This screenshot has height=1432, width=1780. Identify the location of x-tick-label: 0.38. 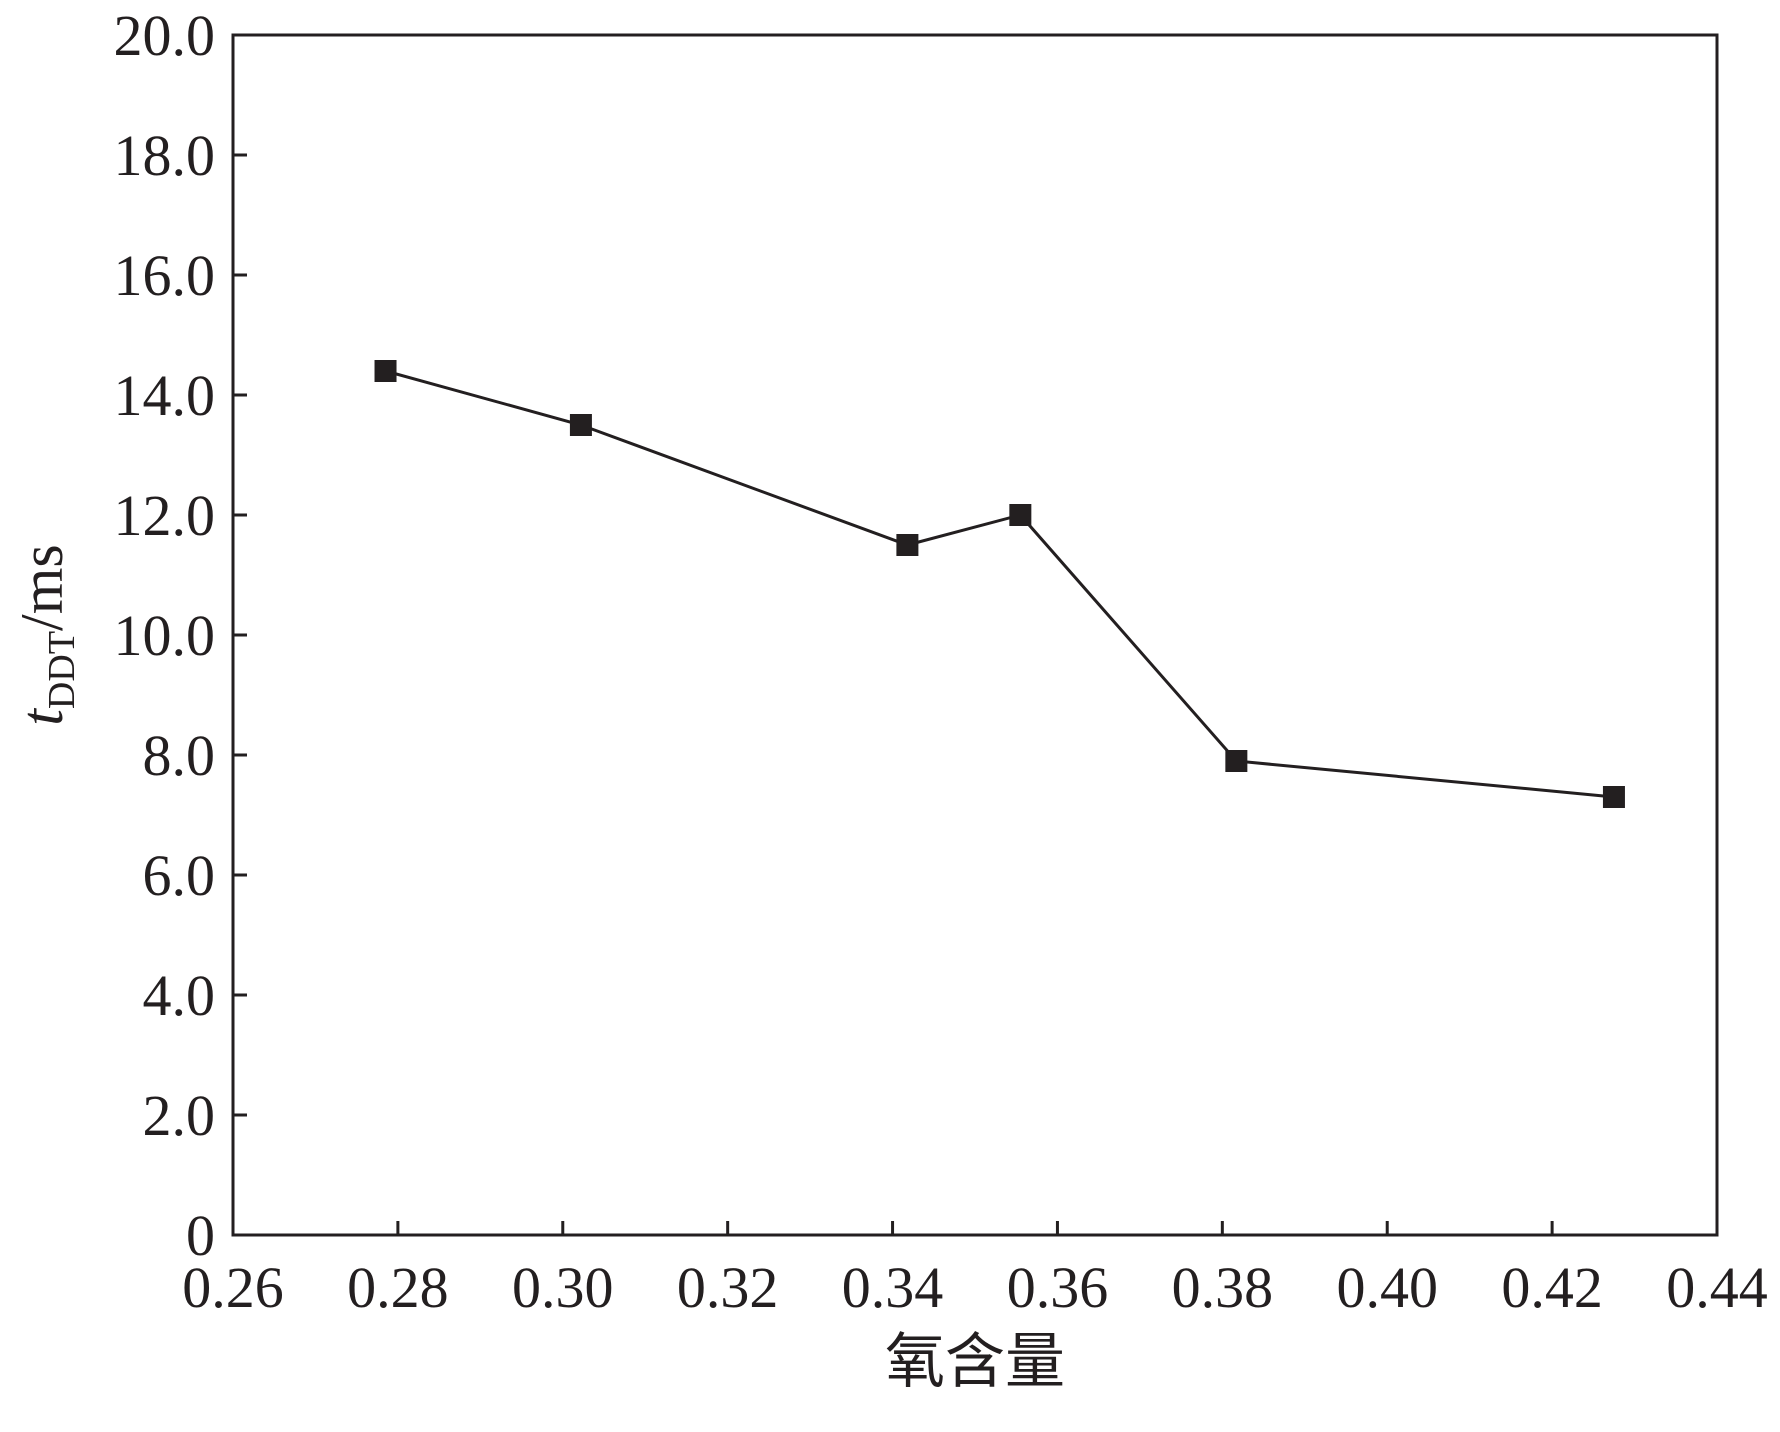
(1223, 1287).